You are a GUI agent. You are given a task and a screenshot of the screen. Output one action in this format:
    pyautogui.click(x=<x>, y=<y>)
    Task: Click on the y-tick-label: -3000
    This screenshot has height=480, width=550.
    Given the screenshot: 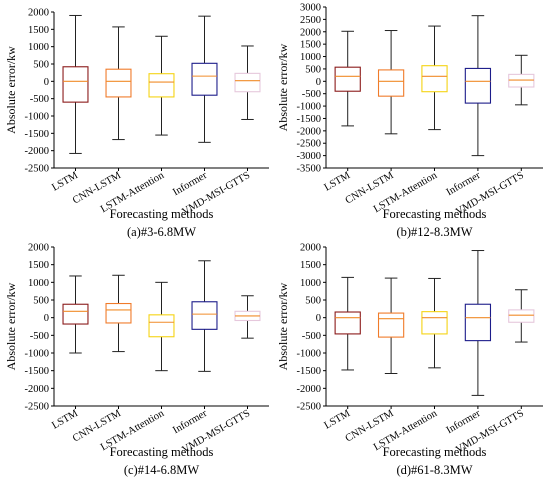 What is the action you would take?
    pyautogui.click(x=309, y=156)
    